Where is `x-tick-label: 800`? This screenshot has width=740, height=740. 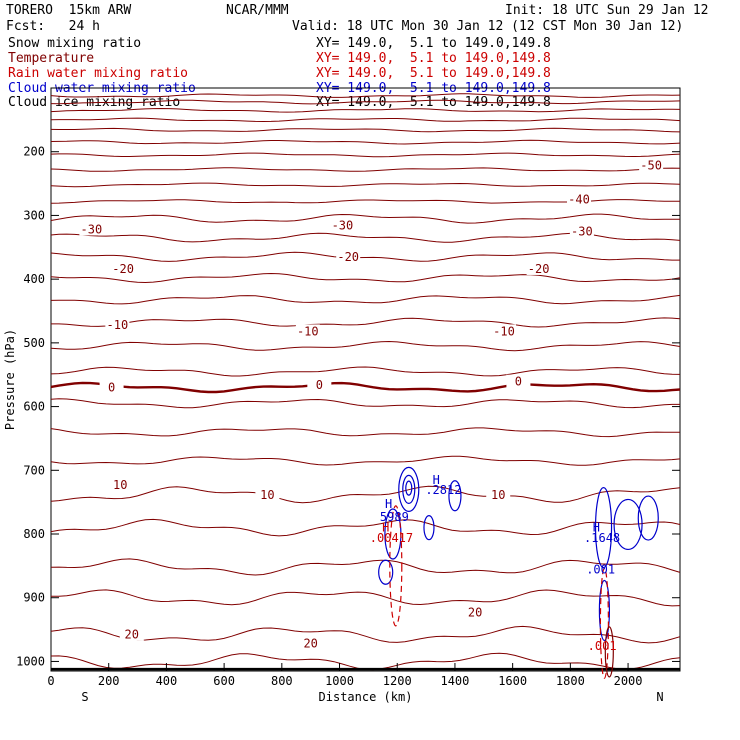
x-tick-label: 800 is located at coordinates (282, 681).